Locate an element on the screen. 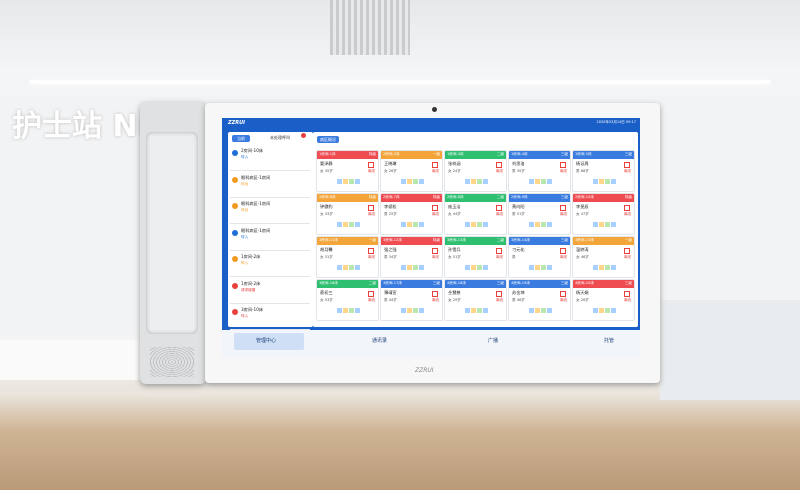 This screenshot has height=490, width=800. bed-card: 1房间-1床 特级 晏泽静女 35岁 离线 is located at coordinates (347, 171).